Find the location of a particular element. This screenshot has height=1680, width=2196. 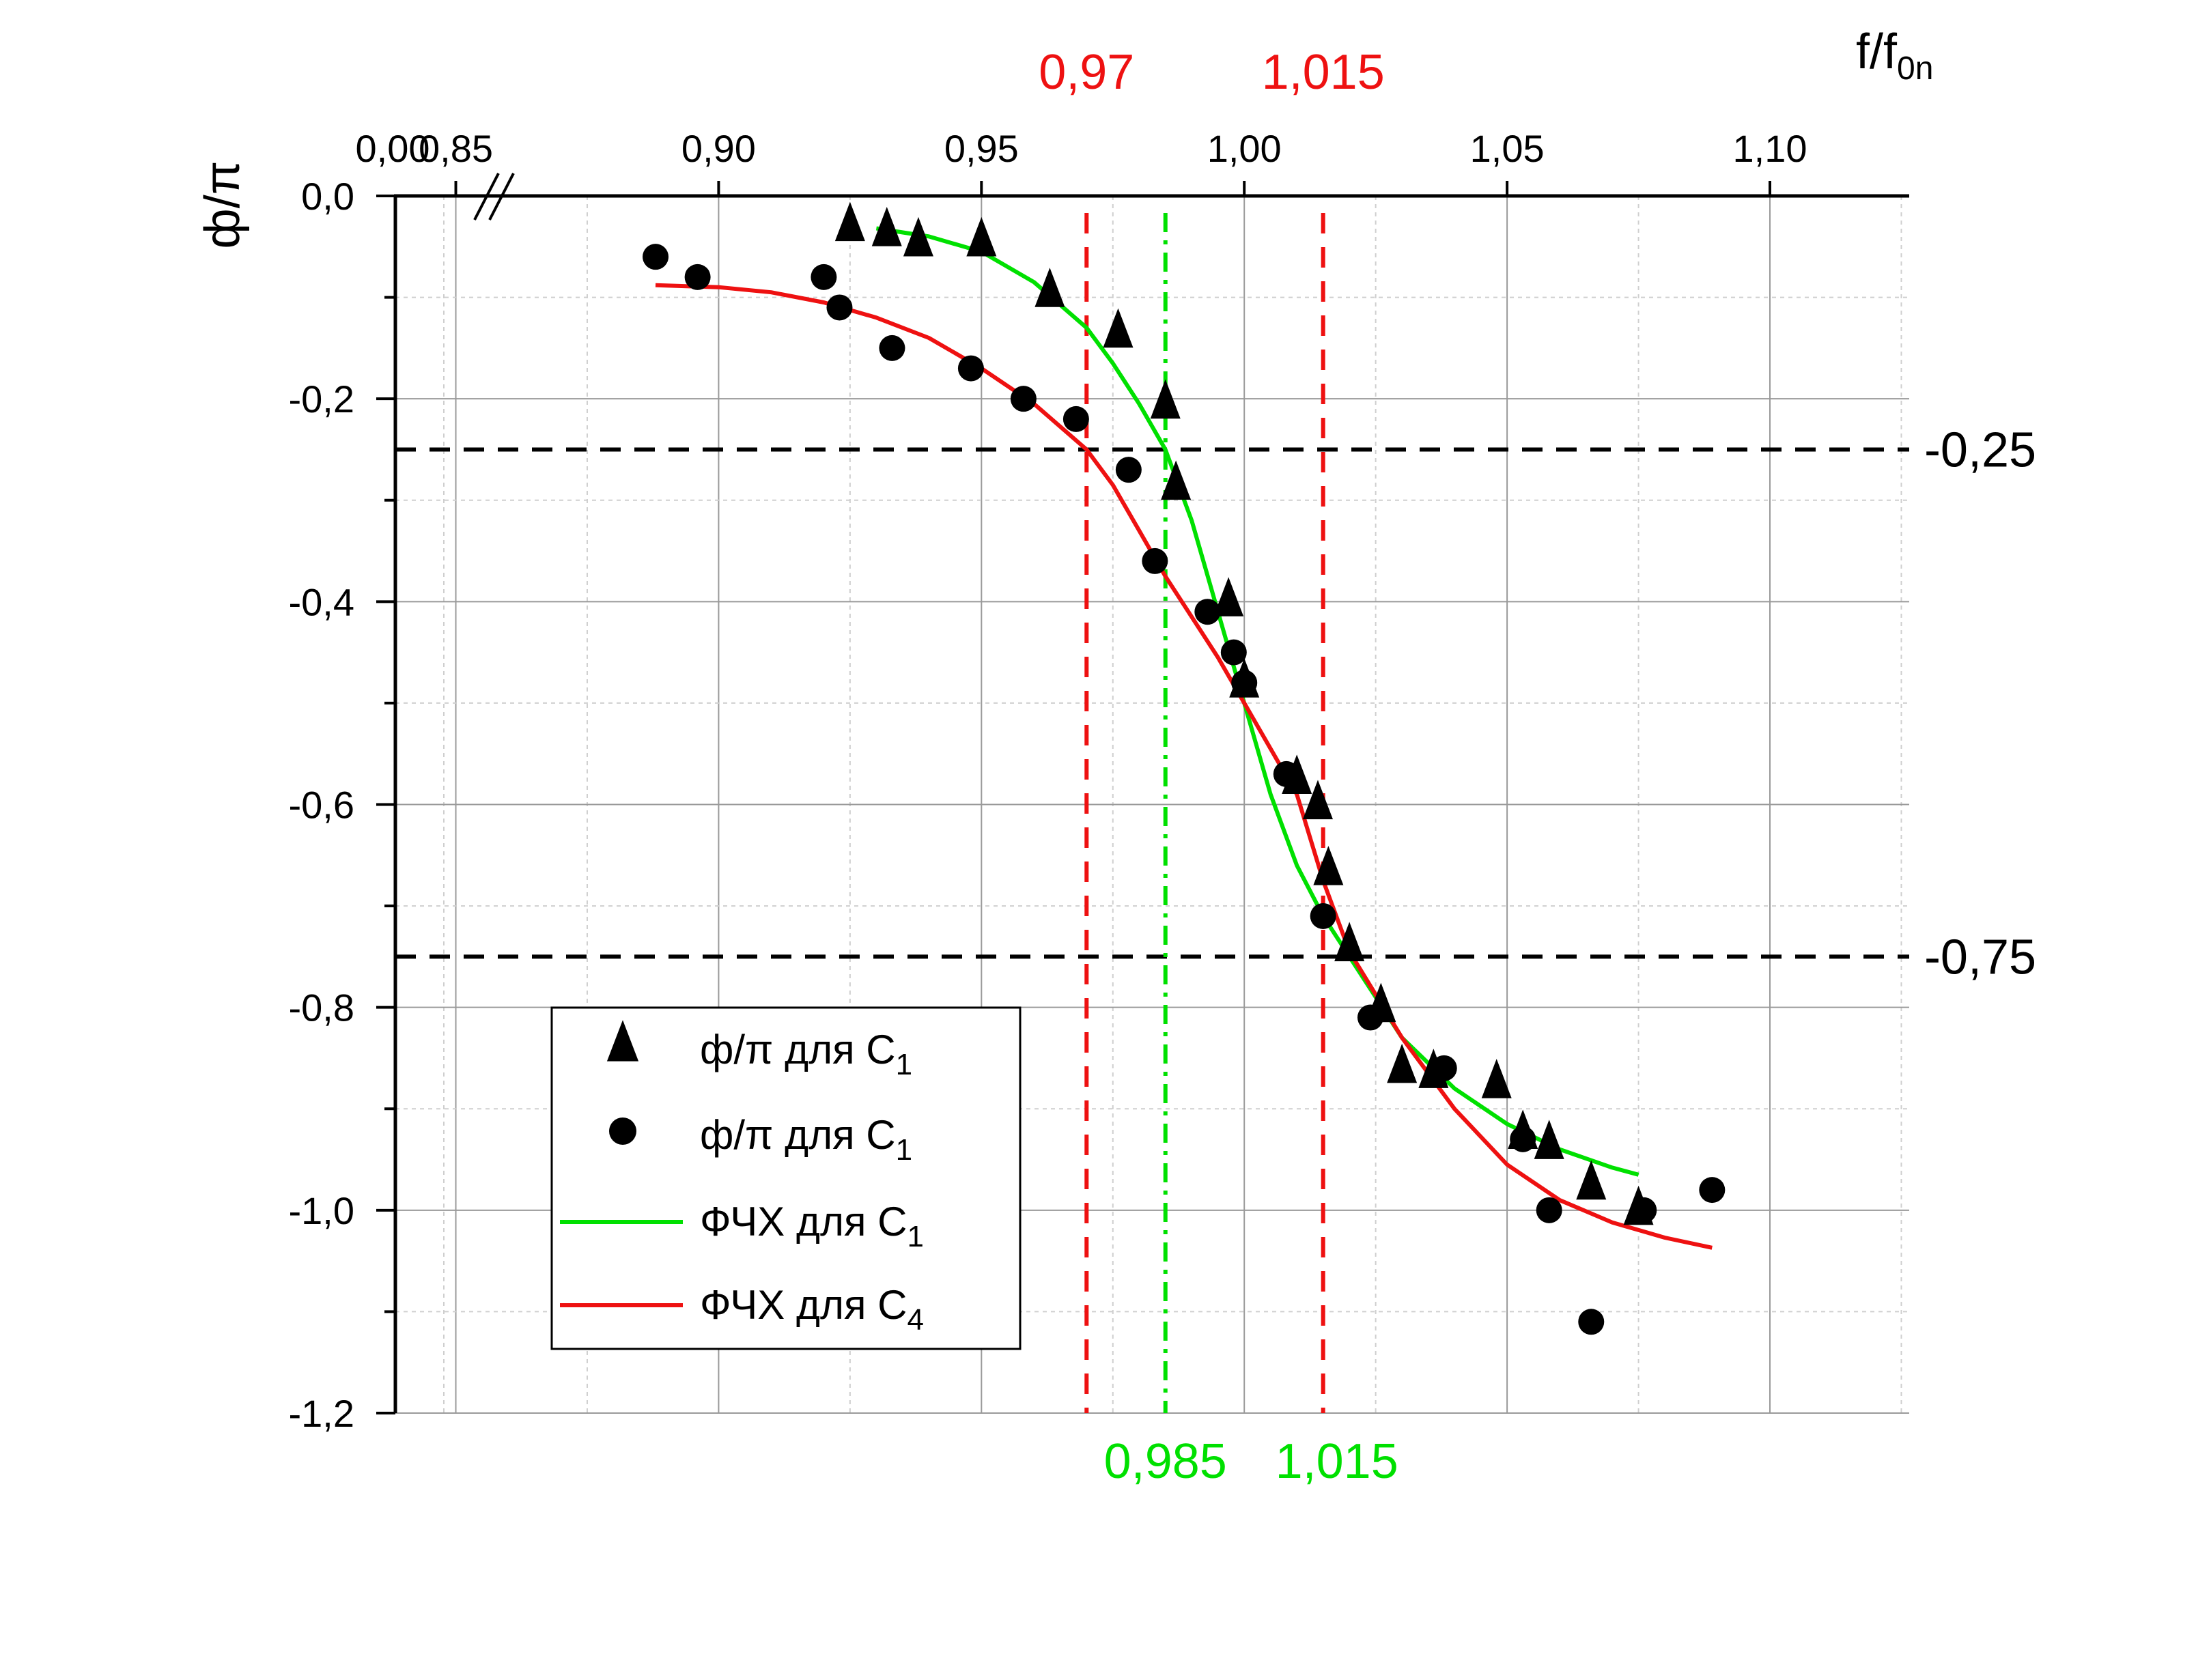

y-tick-label: 0,0 is located at coordinates (328, 196).